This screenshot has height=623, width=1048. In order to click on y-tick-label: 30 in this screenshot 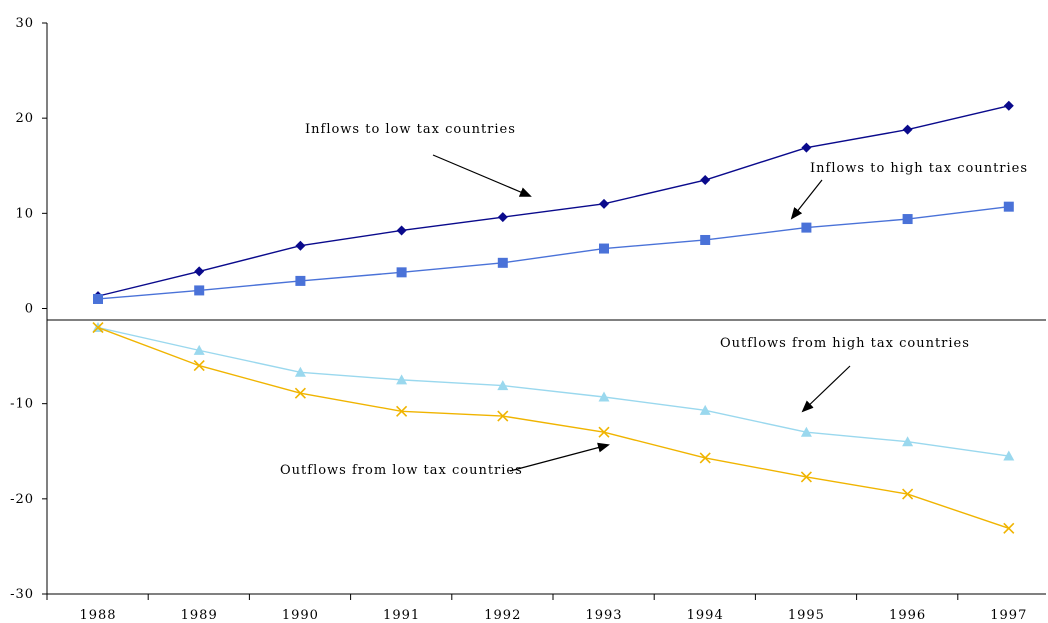, I will do `click(24, 23)`.